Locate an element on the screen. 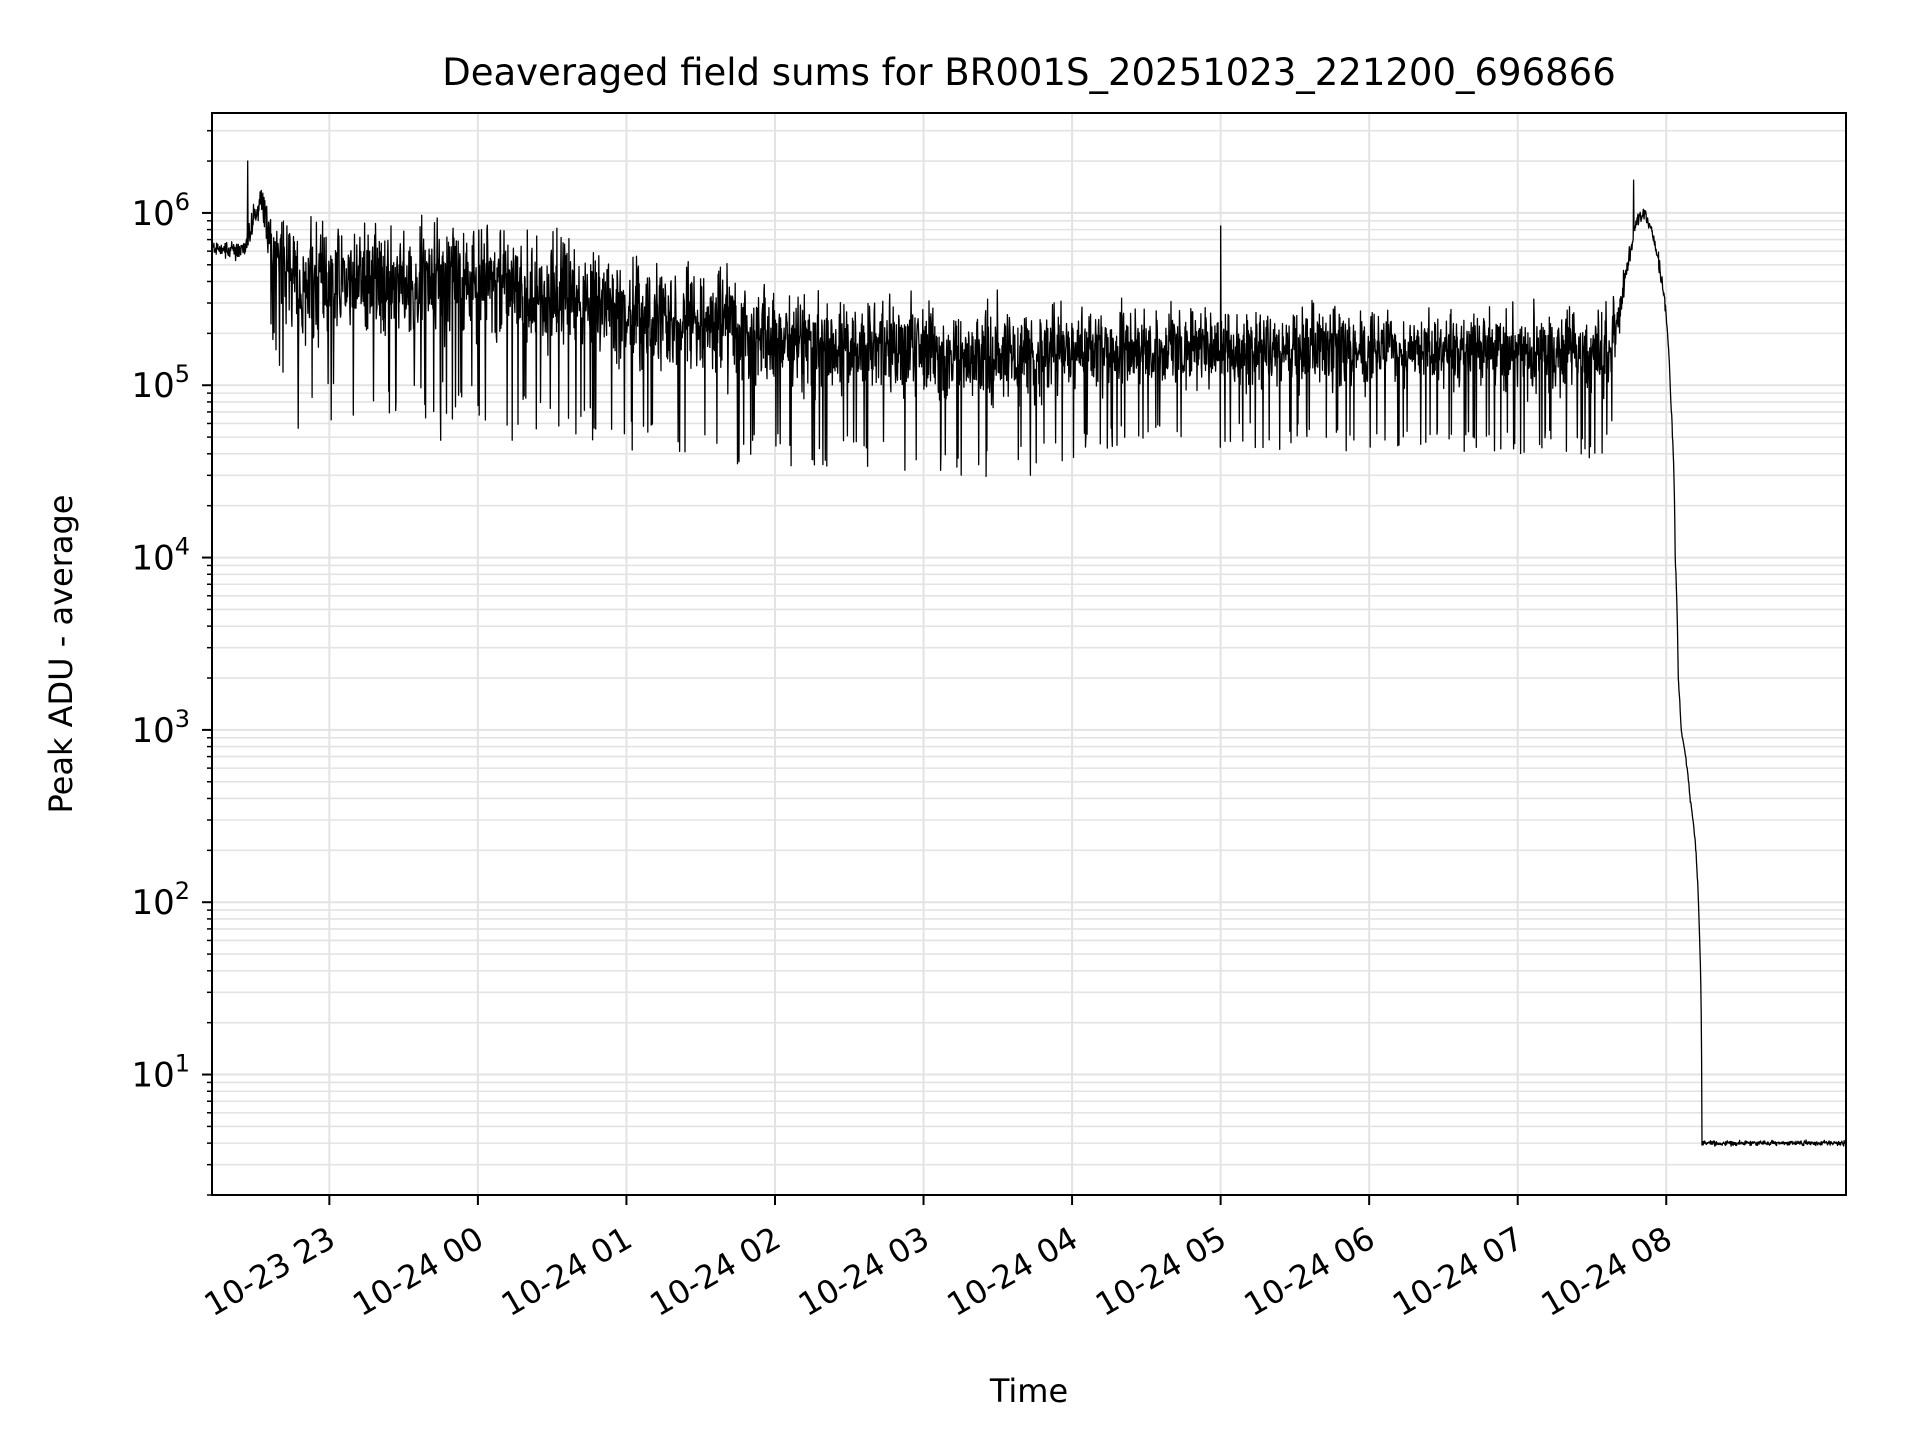  y-tick-label: 10¹ is located at coordinates (160, 1073).